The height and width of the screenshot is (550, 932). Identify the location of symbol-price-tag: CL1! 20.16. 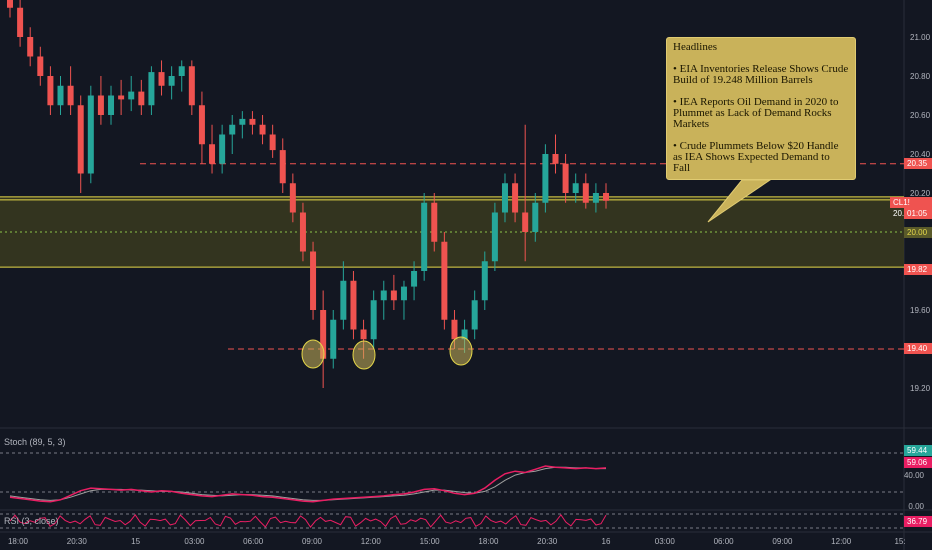
(911, 207).